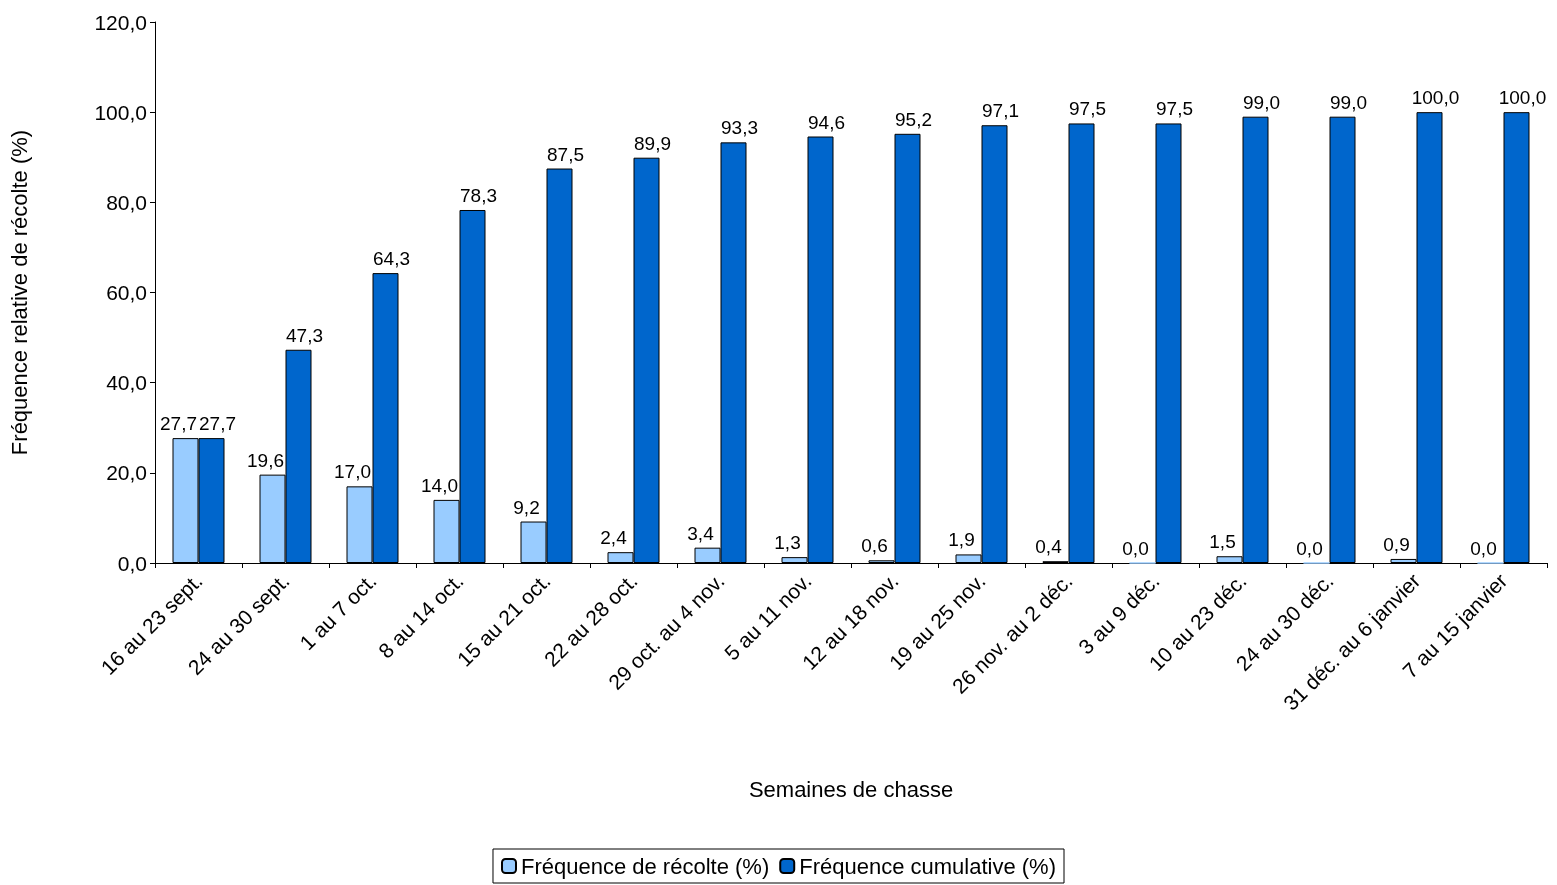 This screenshot has height=885, width=1557. I want to click on data-label: 47,3, so click(304, 335).